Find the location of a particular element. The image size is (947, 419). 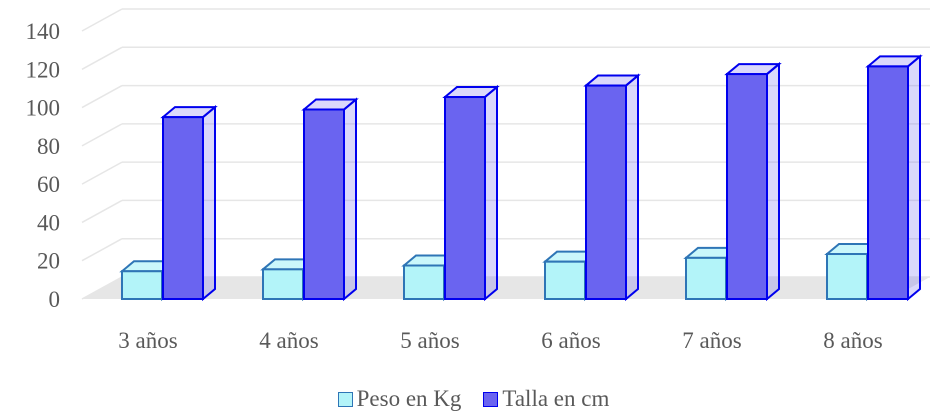

legend-item-series-2: Talla en cm is located at coordinates (546, 399).